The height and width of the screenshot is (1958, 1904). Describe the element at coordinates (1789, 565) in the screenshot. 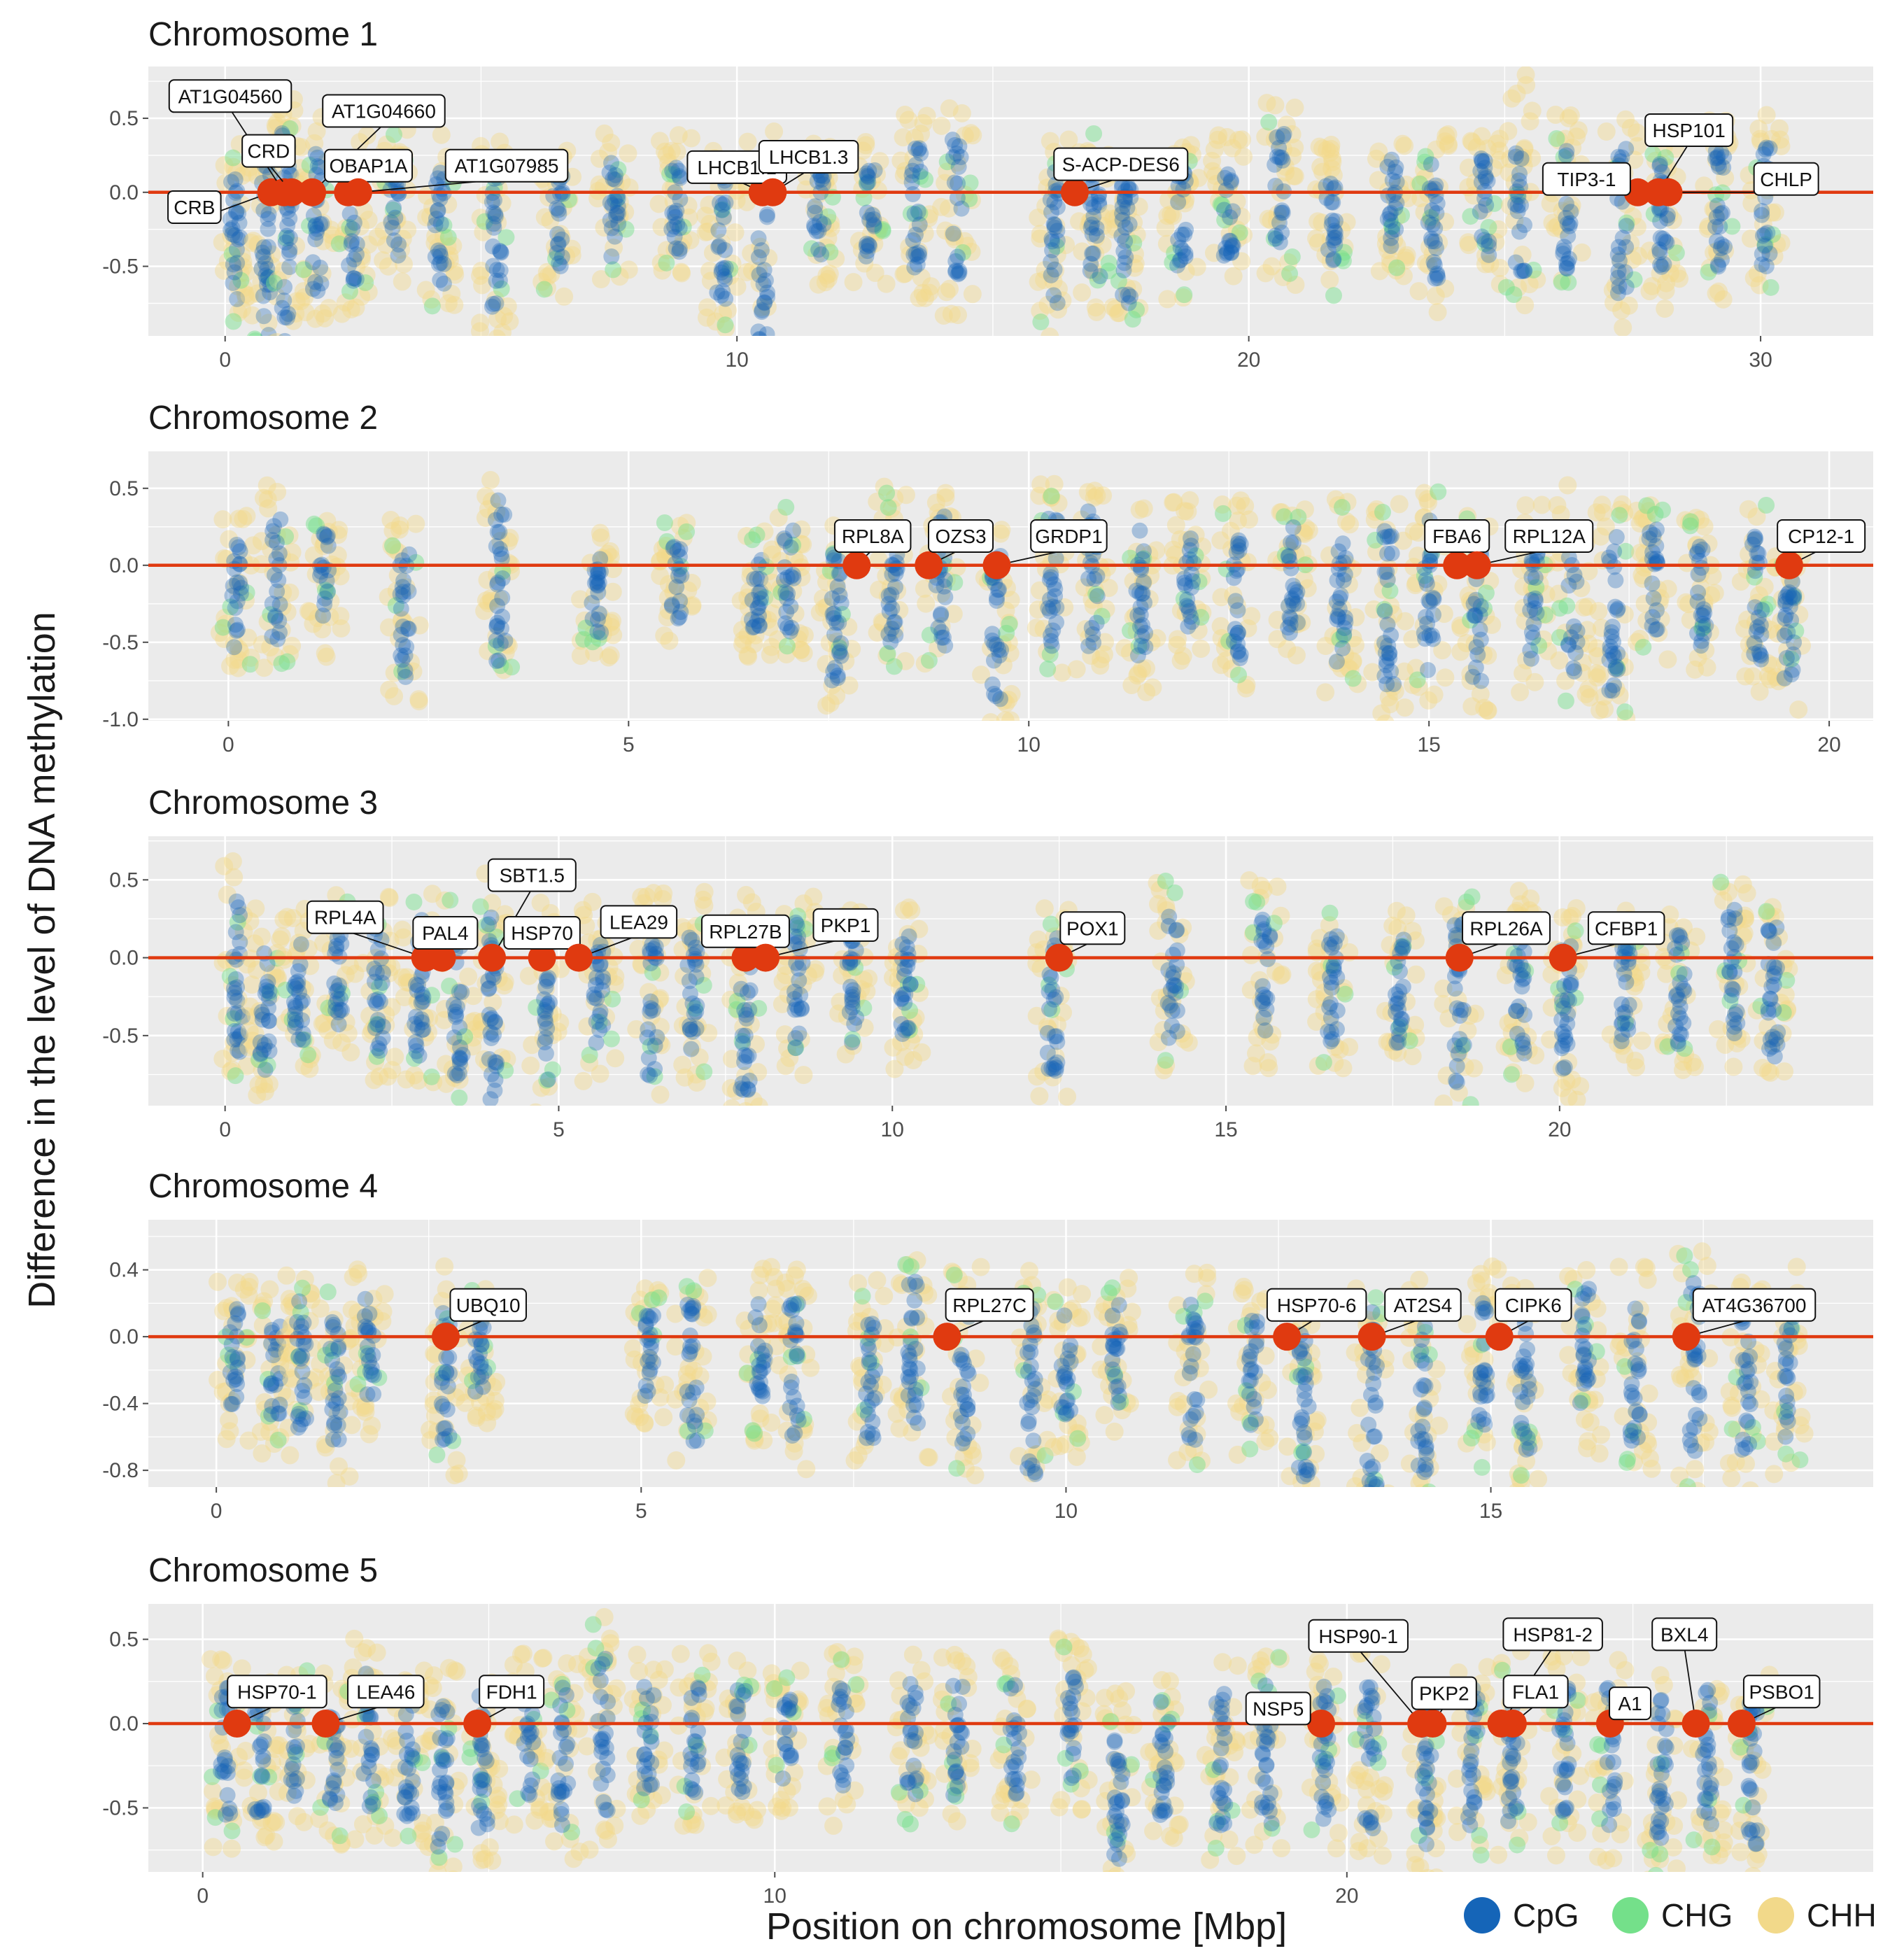

I see `gene-marker` at that location.